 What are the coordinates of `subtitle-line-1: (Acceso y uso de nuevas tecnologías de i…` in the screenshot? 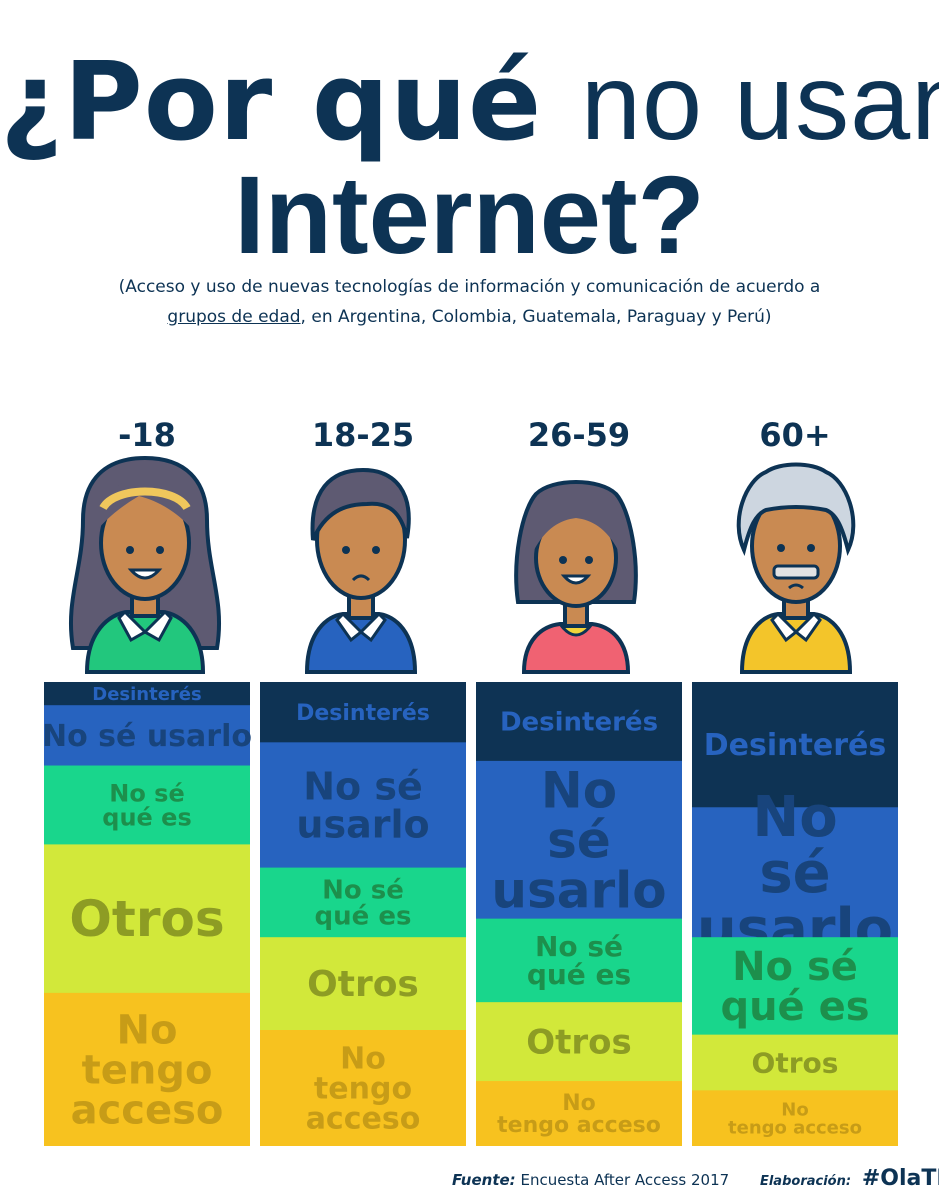 It's located at (469, 287).